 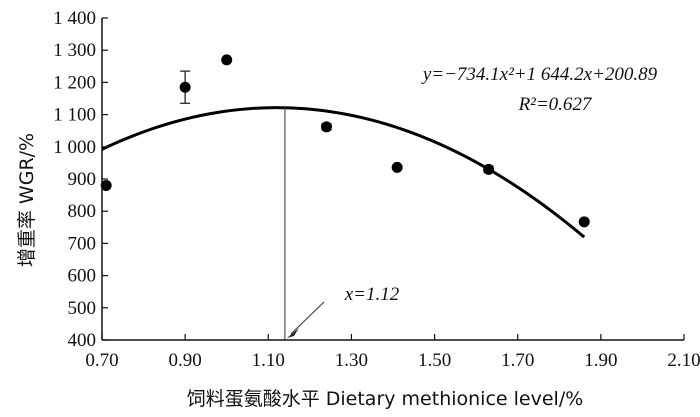 I want to click on optimum-arrow-head, so click(x=292, y=333).